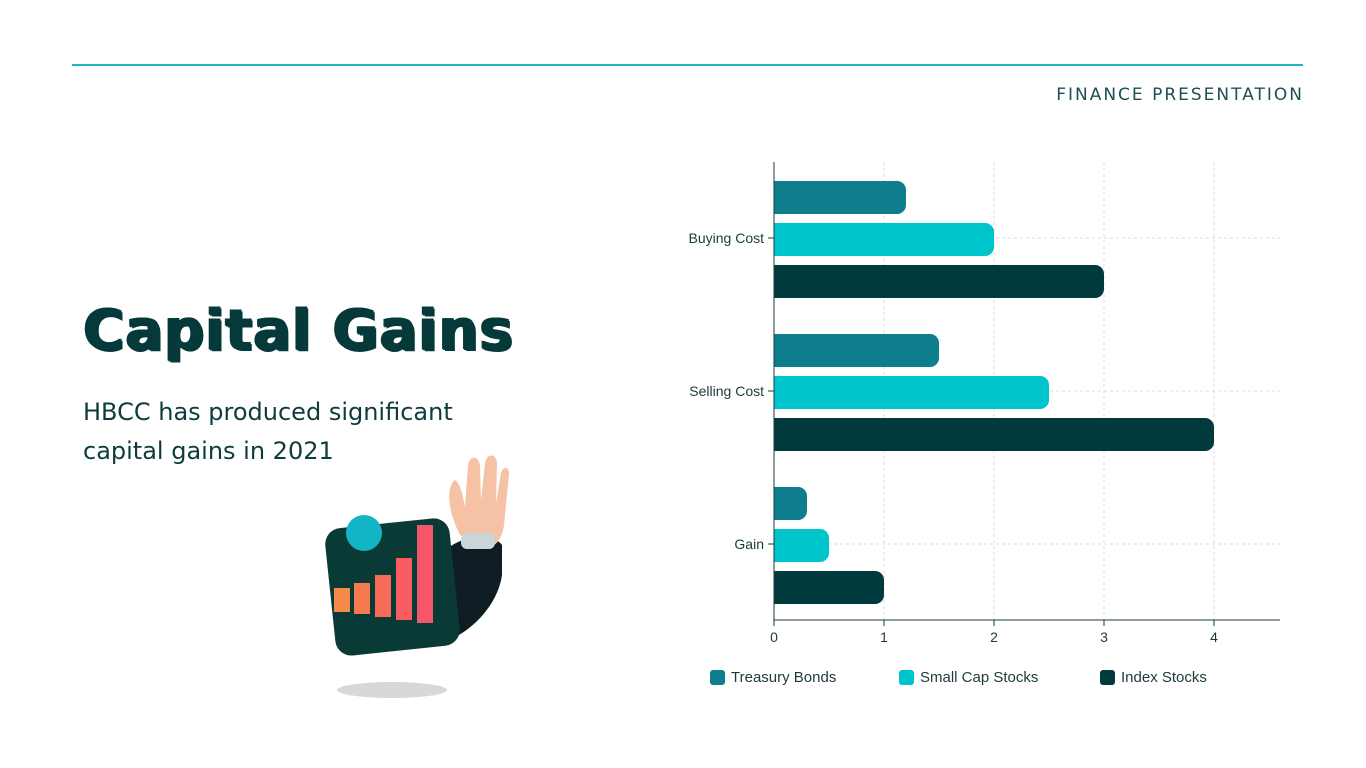 The height and width of the screenshot is (768, 1366). What do you see at coordinates (1104, 637) in the screenshot?
I see `x-tick-label: 3` at bounding box center [1104, 637].